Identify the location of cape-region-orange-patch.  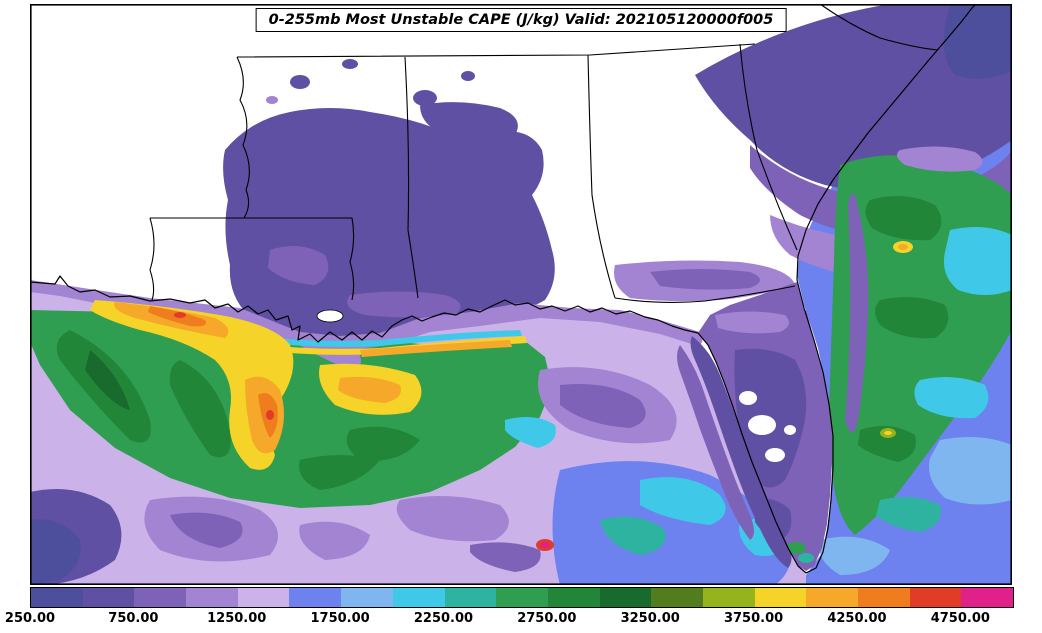
(369, 389).